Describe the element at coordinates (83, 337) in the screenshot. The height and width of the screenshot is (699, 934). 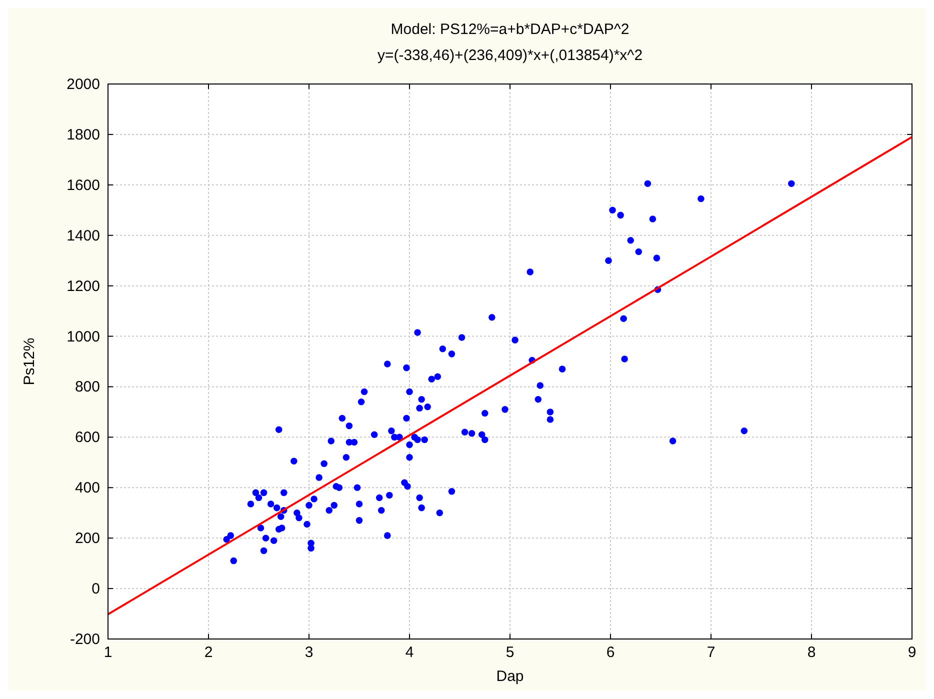
I see `y-tick-label: 1000` at that location.